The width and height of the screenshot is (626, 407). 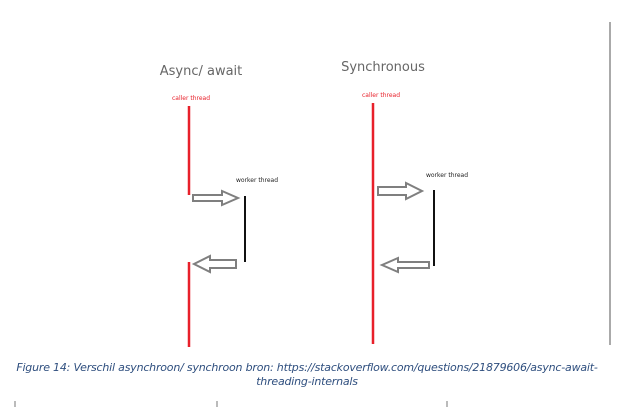 What do you see at coordinates (257, 180) in the screenshot?
I see `async-worker-thread-label: worker thread` at bounding box center [257, 180].